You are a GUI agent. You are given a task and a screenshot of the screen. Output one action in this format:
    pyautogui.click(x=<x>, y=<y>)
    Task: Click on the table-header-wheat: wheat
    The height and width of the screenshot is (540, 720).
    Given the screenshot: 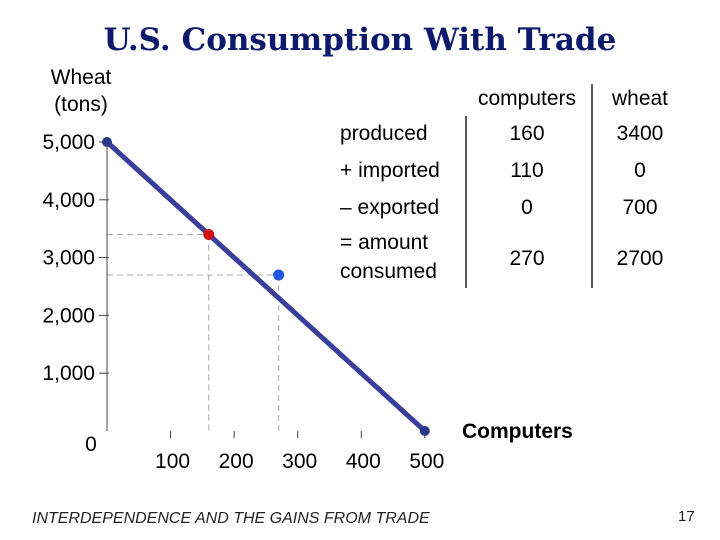 What is the action you would take?
    pyautogui.click(x=639, y=98)
    